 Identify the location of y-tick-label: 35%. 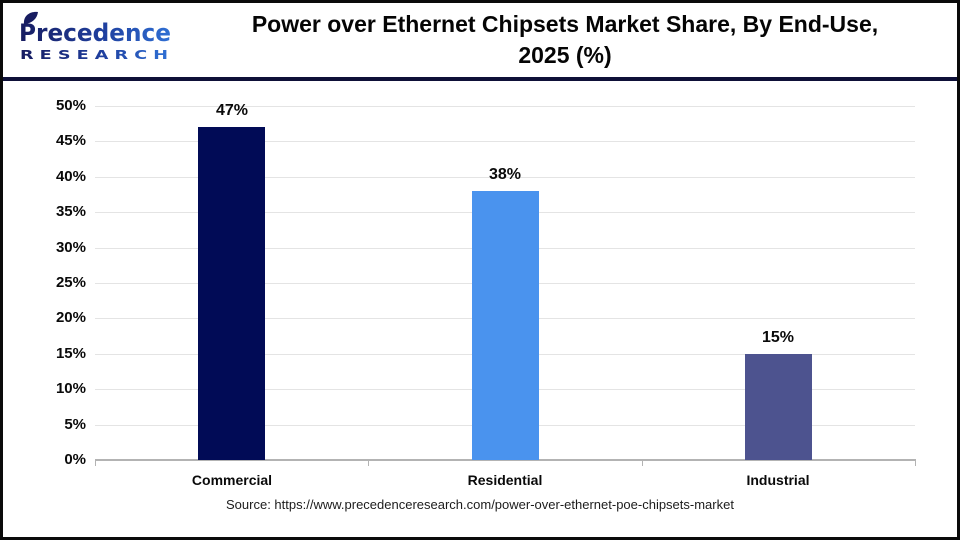
(70, 211).